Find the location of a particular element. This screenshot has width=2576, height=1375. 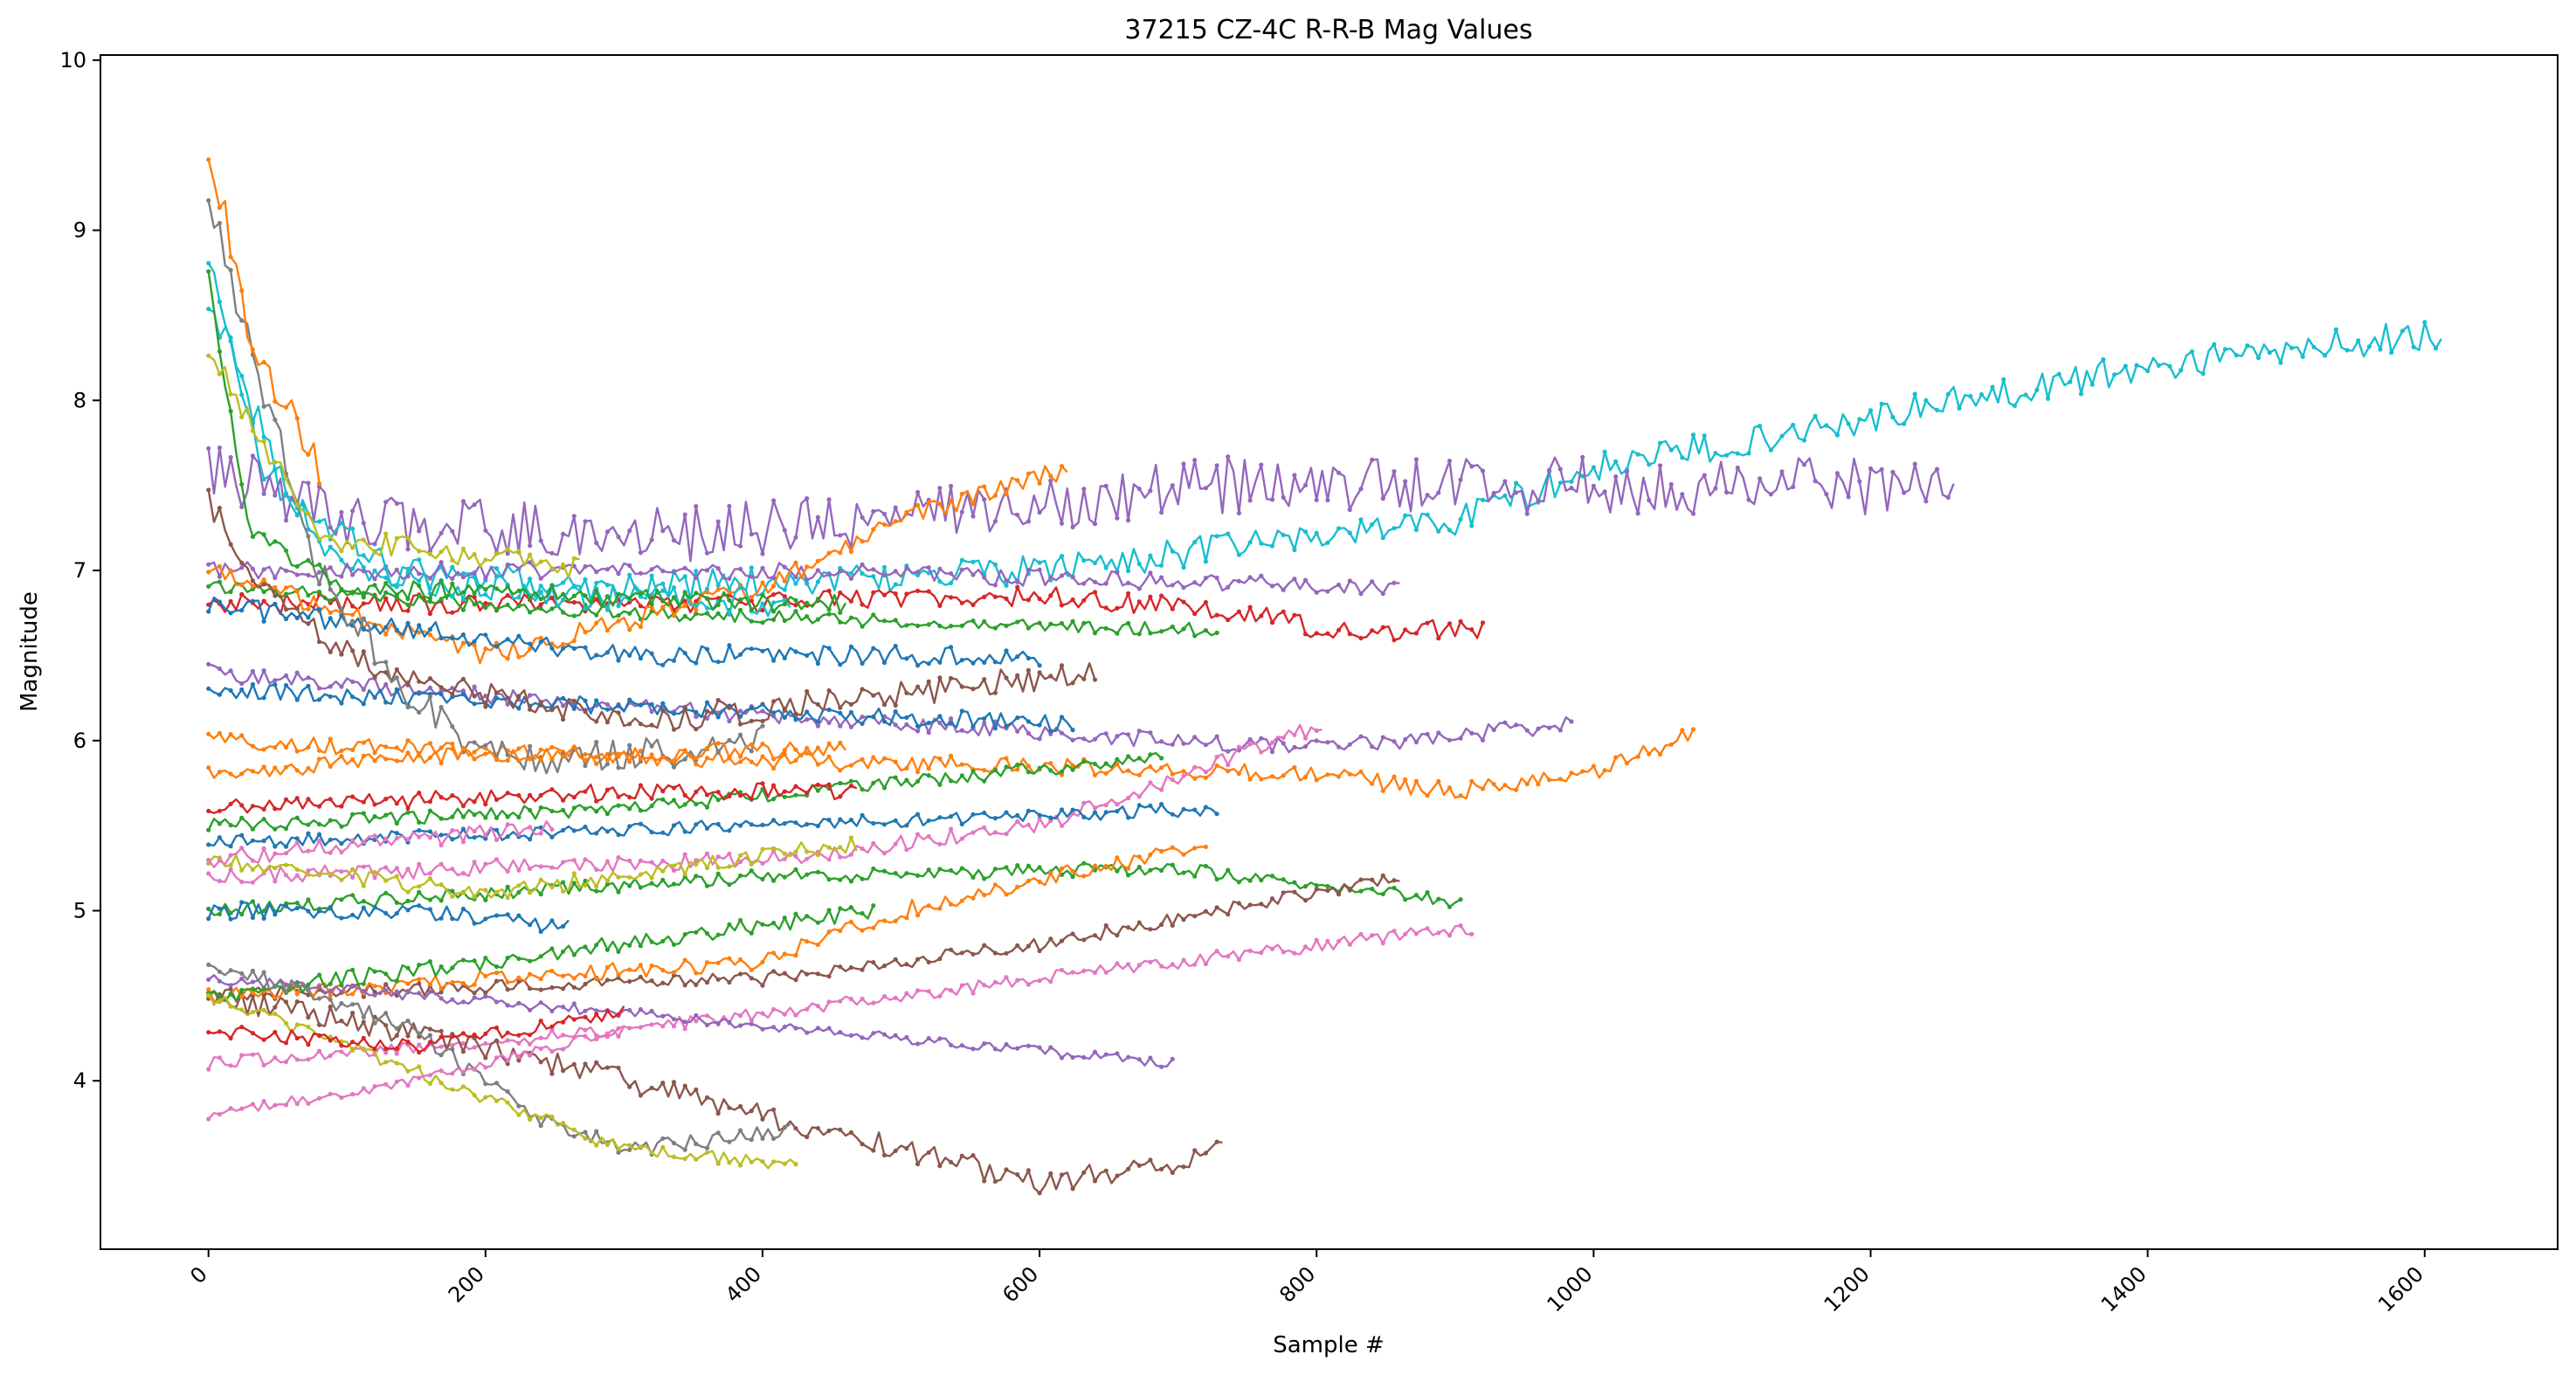

y-tick-label-6: 10 is located at coordinates (72, 60).